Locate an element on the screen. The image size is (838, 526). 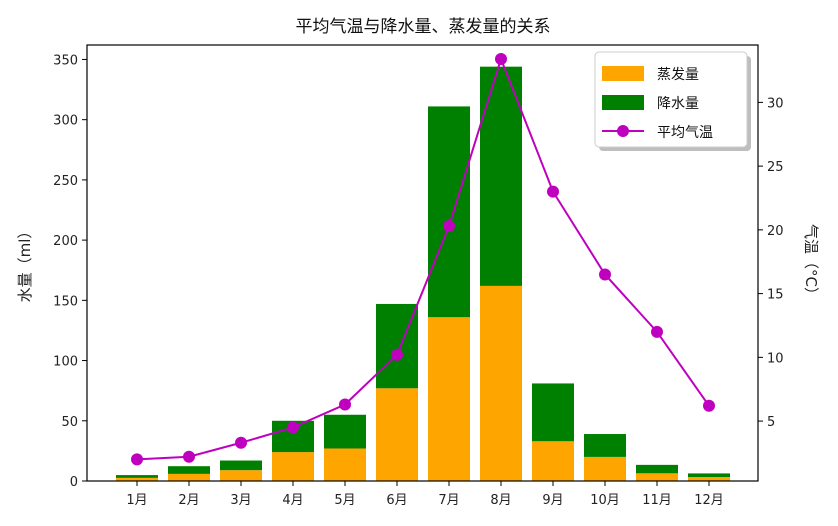
legend-item-temperature: 平均气温 is located at coordinates (685, 133).